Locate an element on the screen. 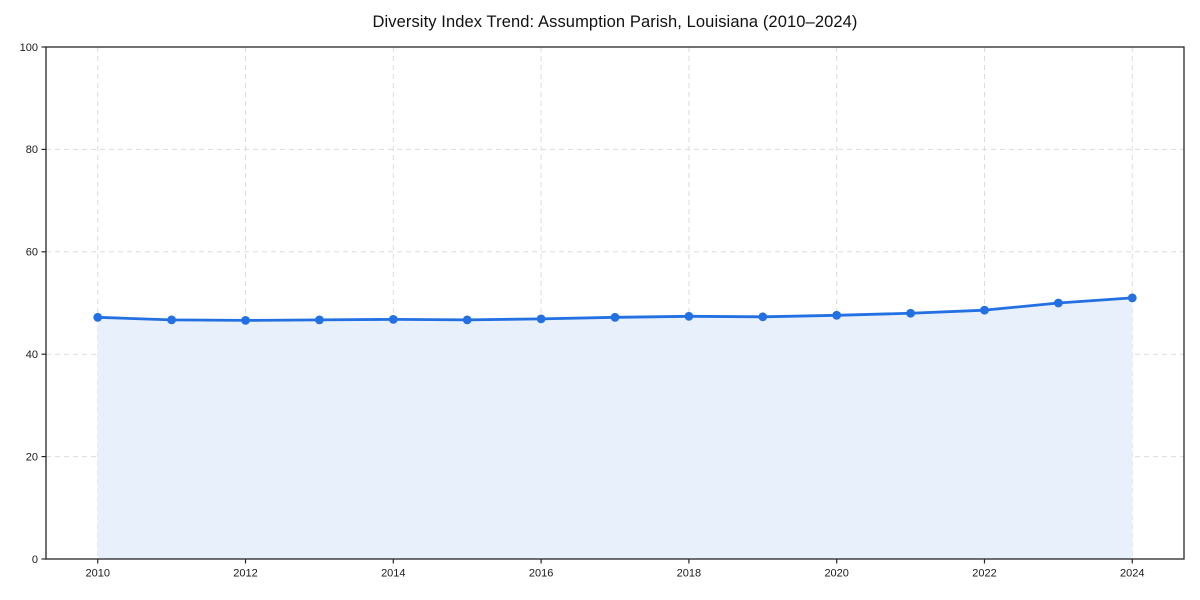  data-point-2019 is located at coordinates (763, 317).